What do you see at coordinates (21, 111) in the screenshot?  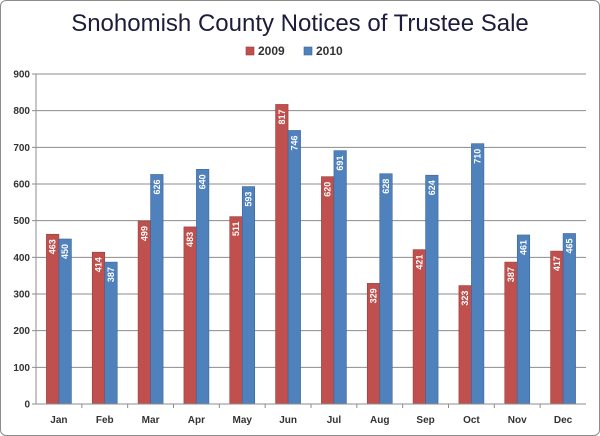 I see `y-tick-label: 800` at bounding box center [21, 111].